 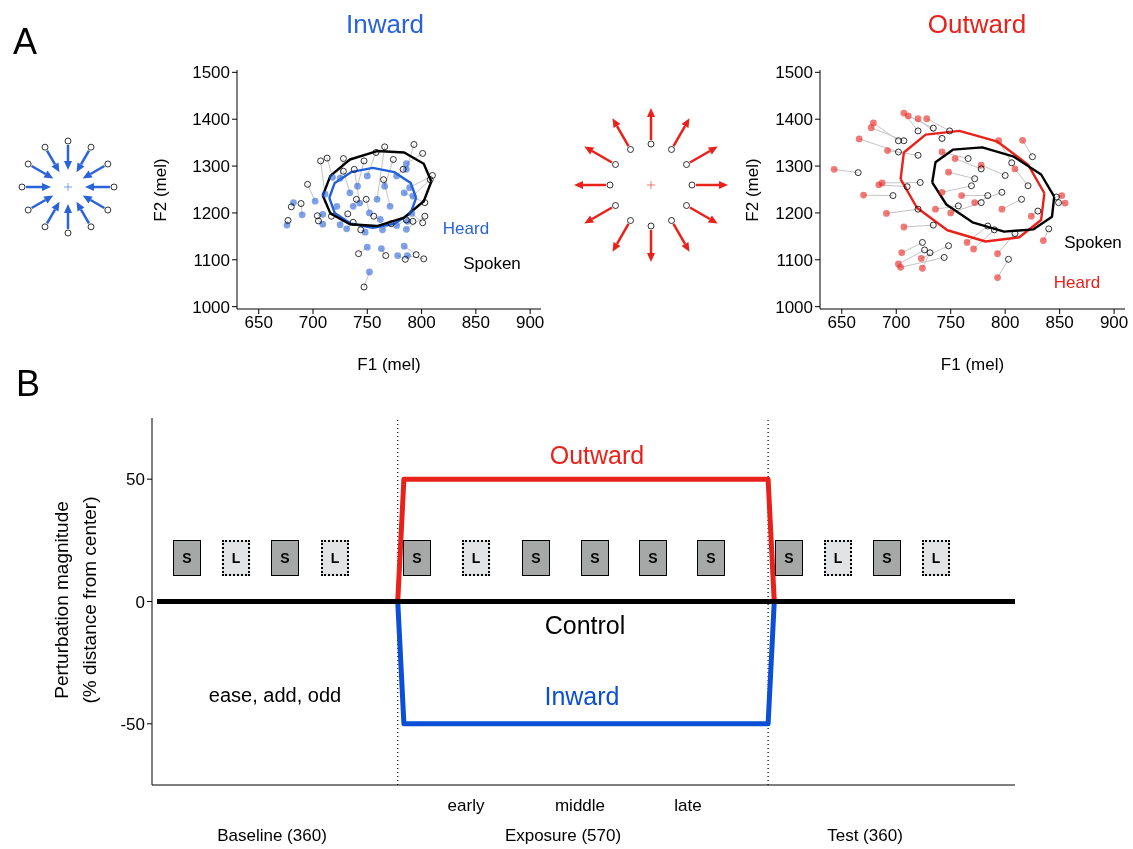 I want to click on text: middle, so click(x=580, y=805).